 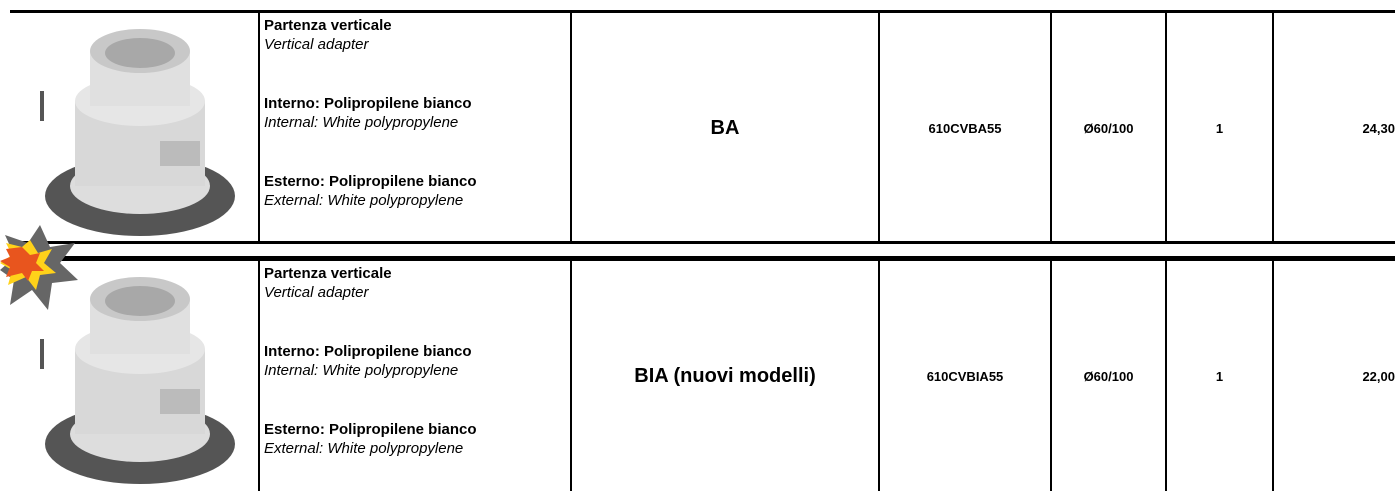 I want to click on code-cell: 610CVBIA55, so click(x=964, y=376).